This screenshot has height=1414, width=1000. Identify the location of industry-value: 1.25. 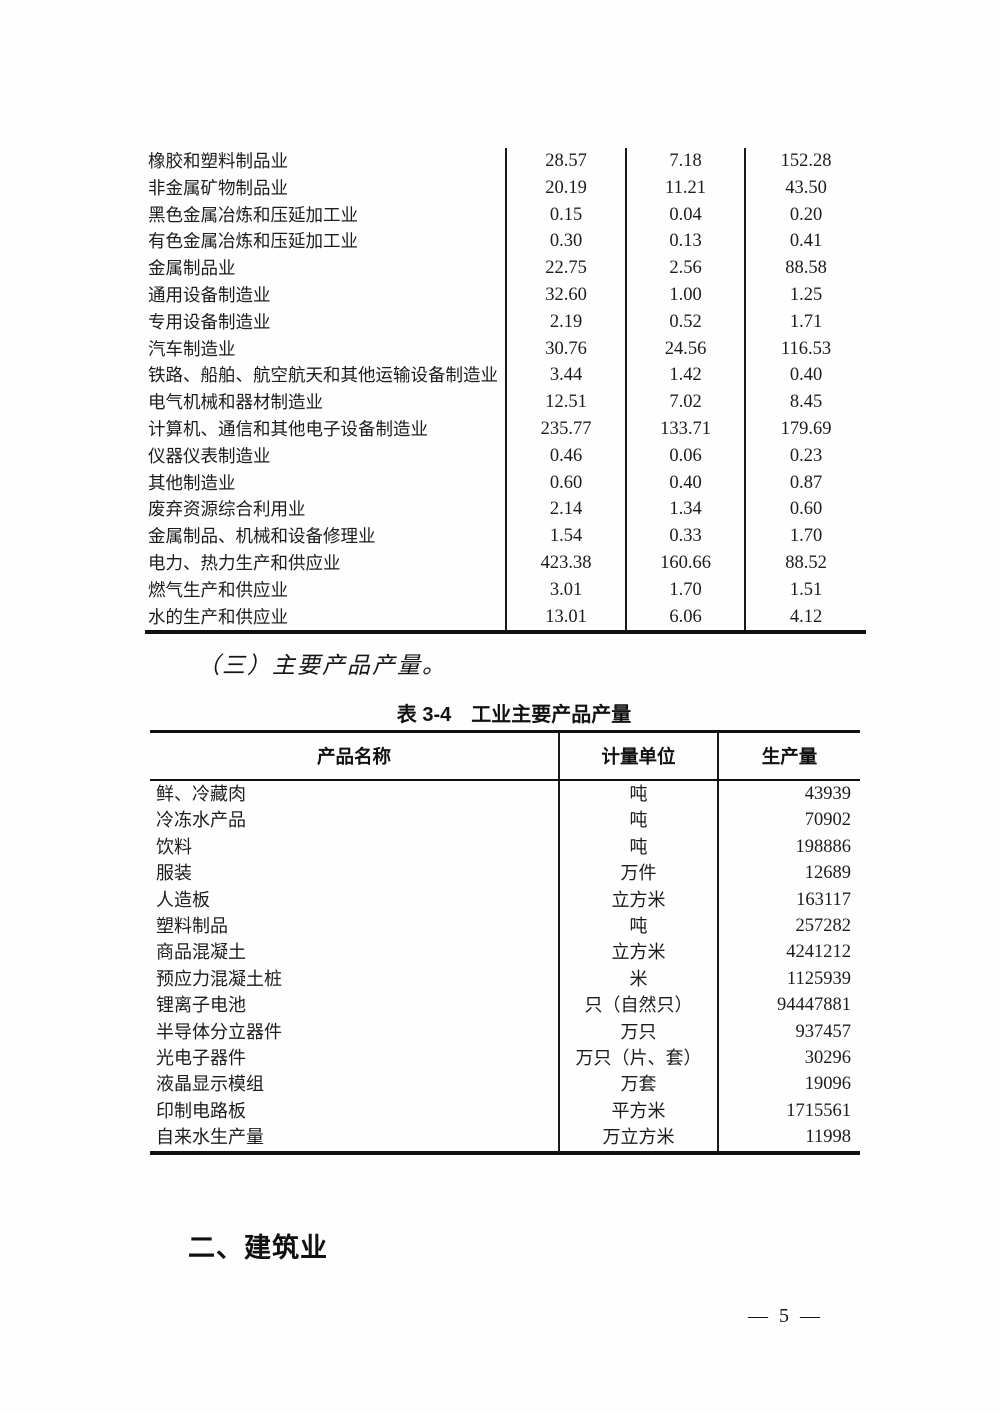
(805, 295).